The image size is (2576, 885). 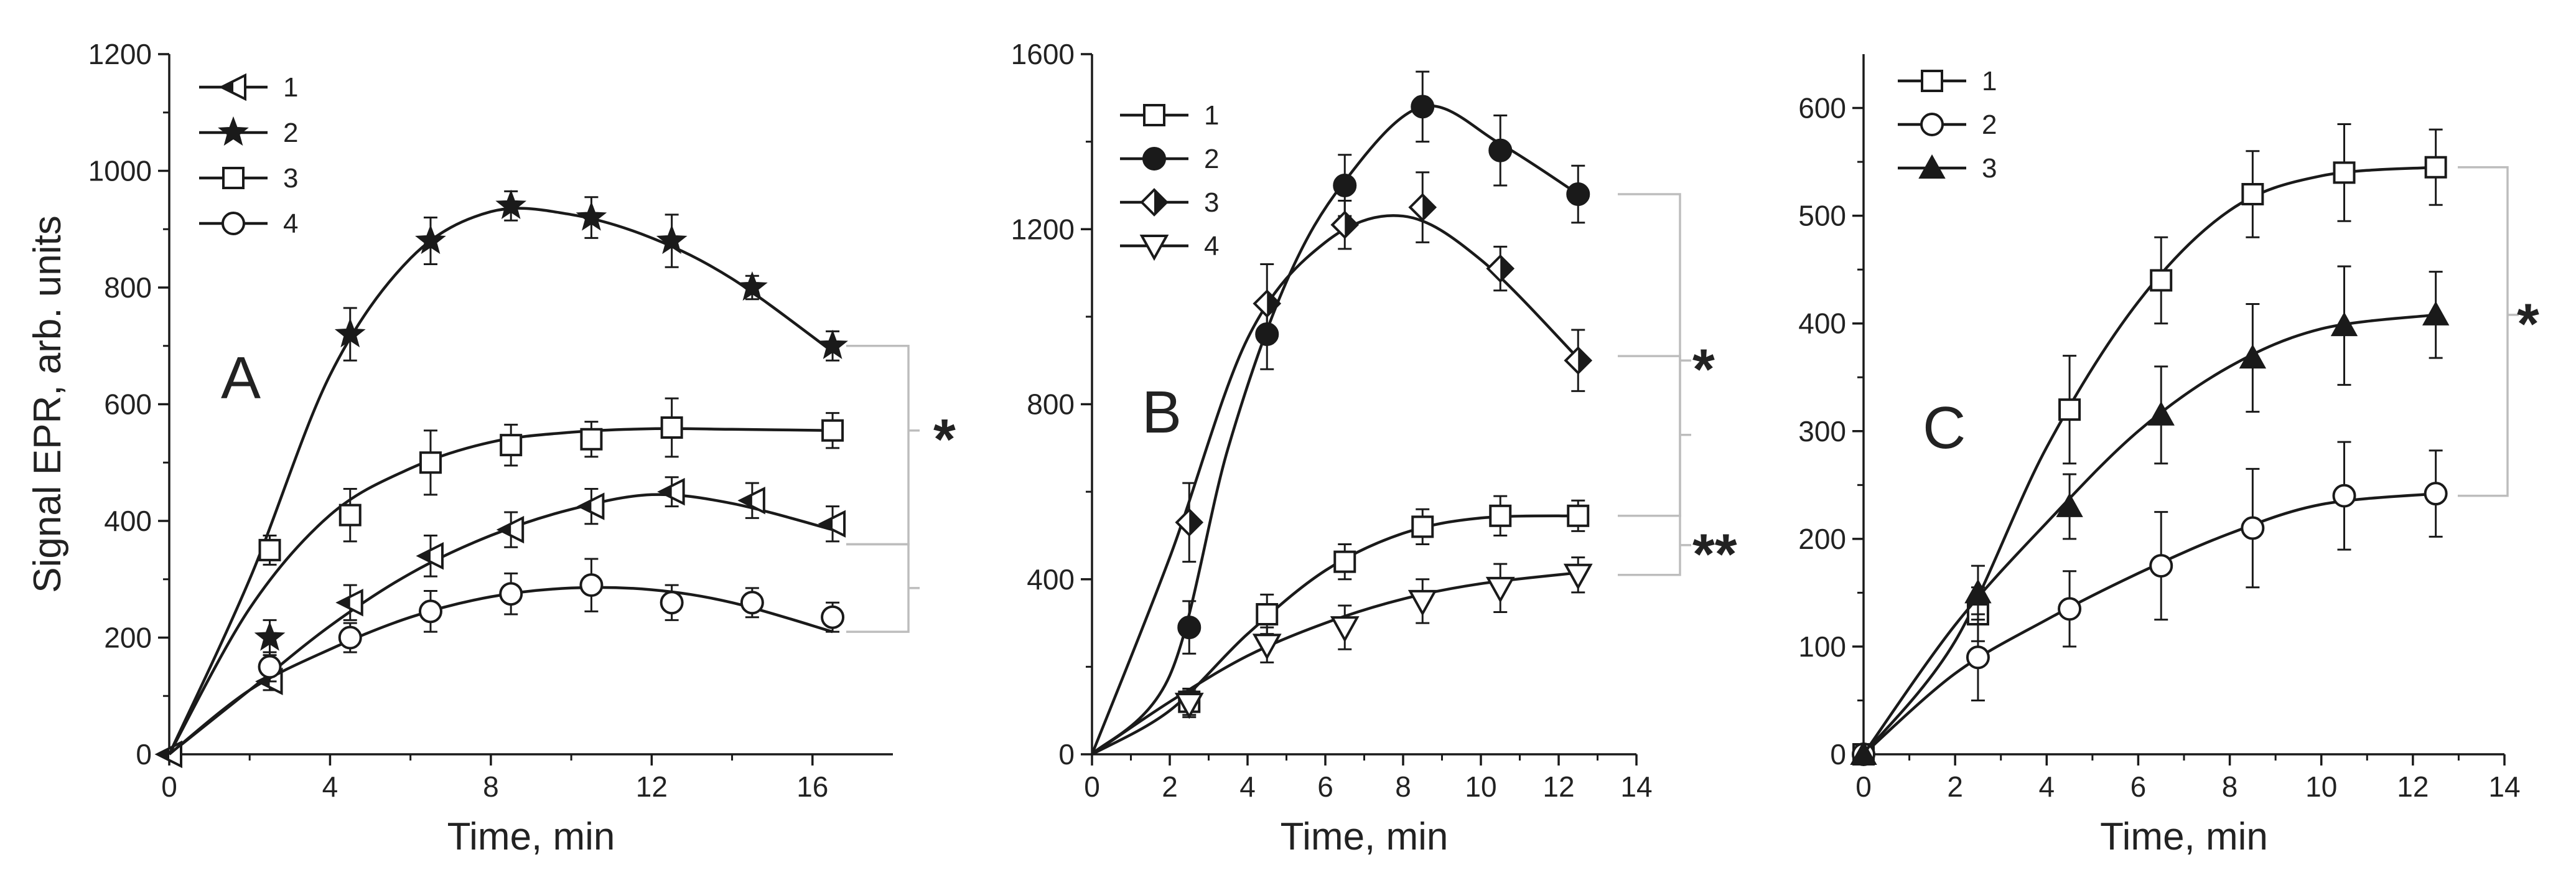 What do you see at coordinates (290, 87) in the screenshot?
I see `legend-label: 1` at bounding box center [290, 87].